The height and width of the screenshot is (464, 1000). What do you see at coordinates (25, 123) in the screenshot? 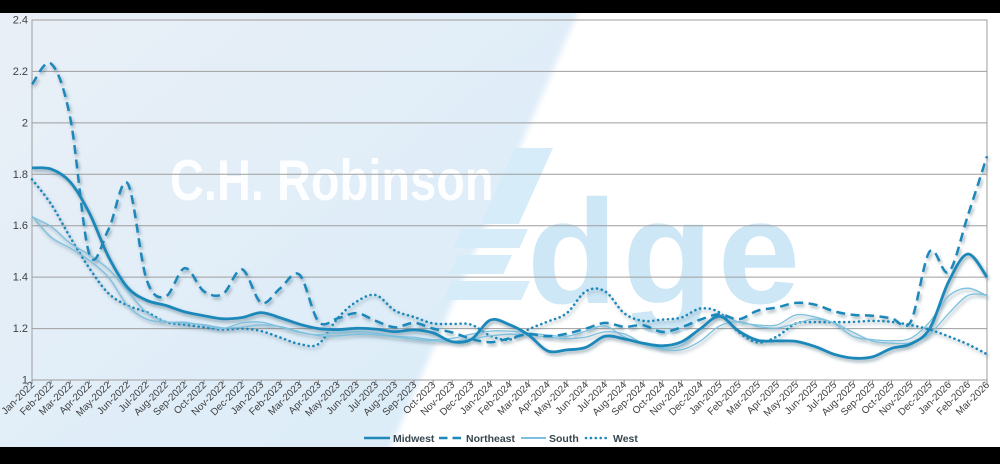
I see `svg-text: 2` at bounding box center [25, 123].